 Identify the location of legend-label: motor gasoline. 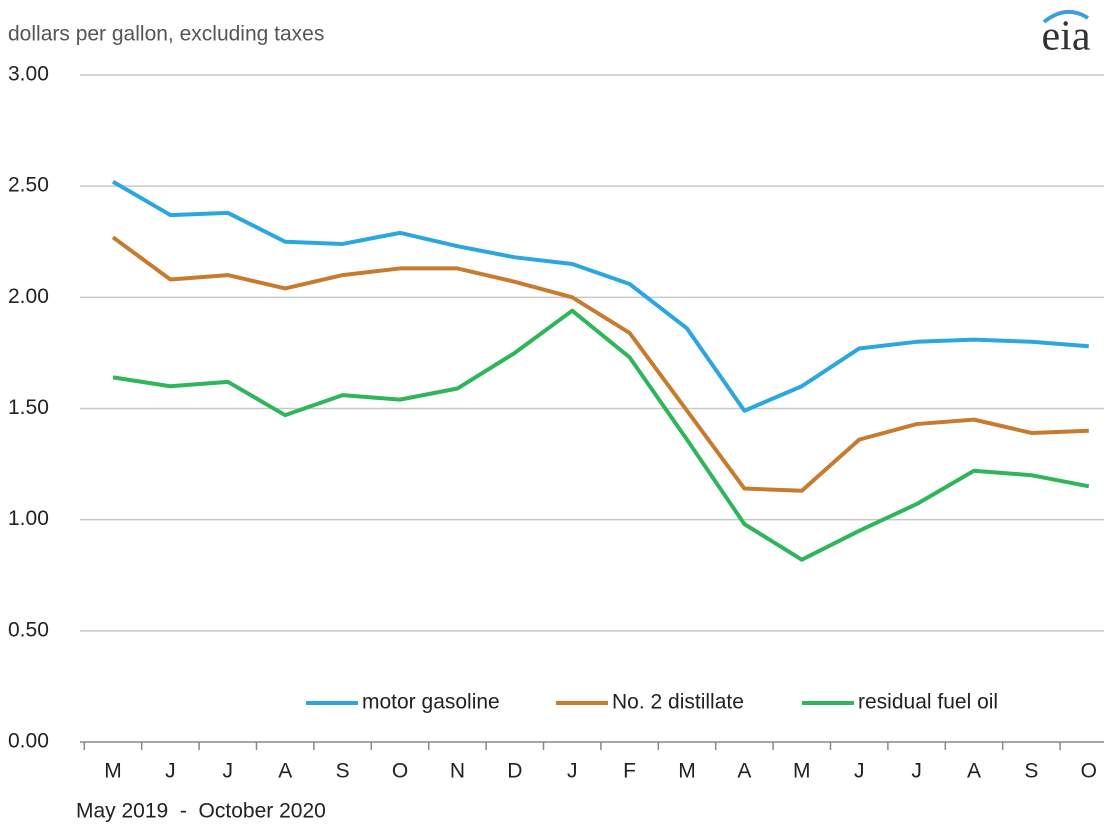
(431, 702).